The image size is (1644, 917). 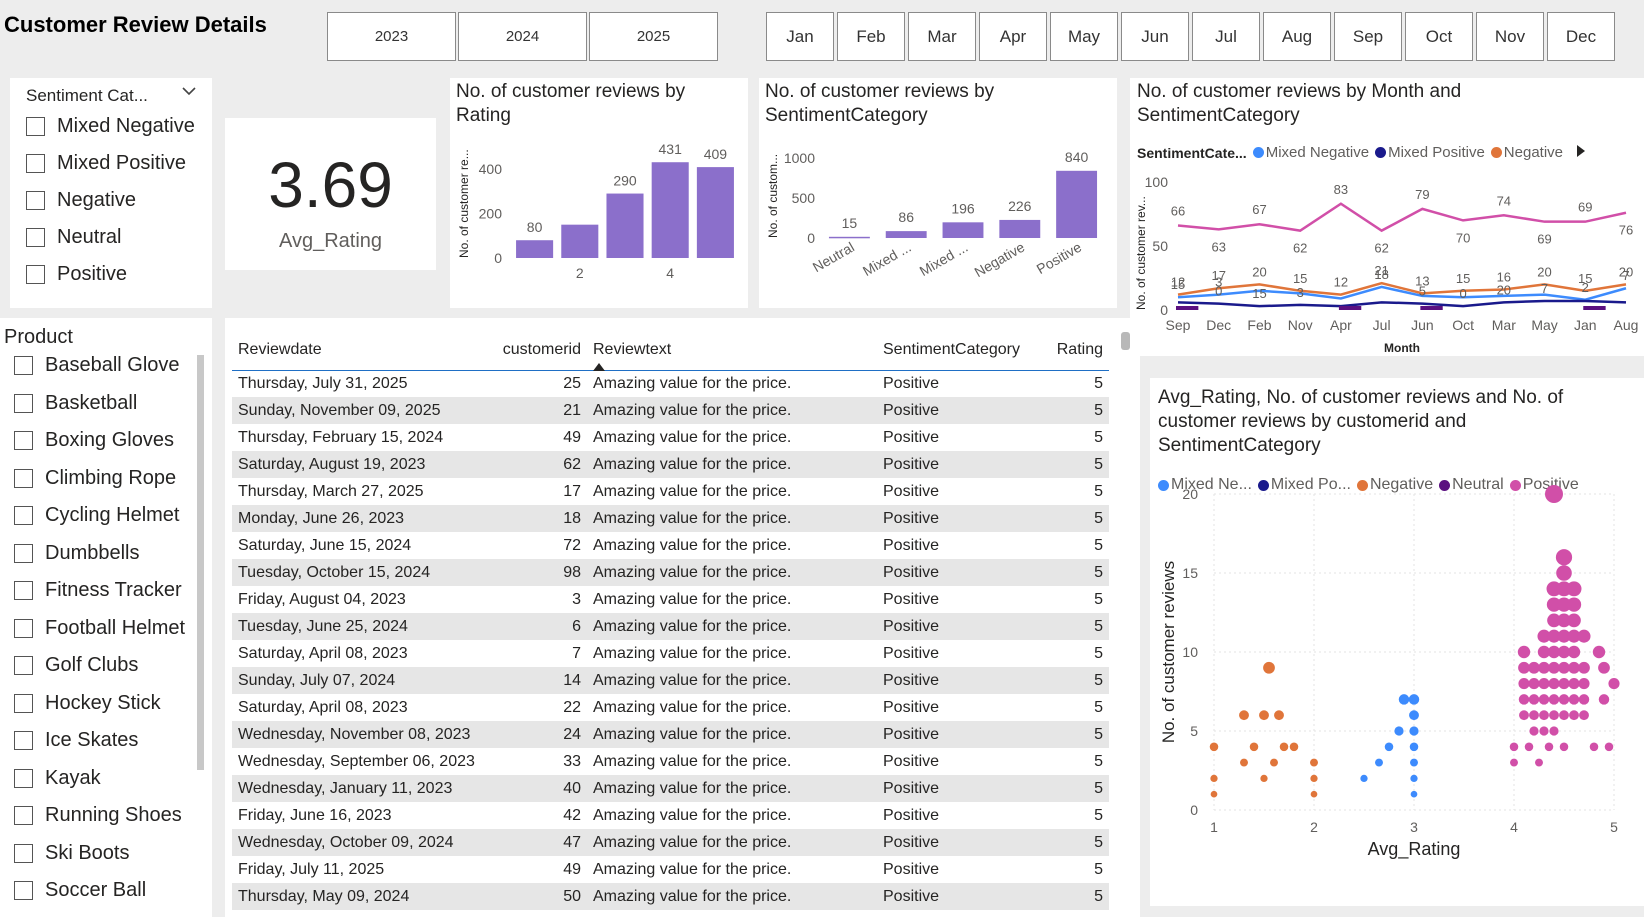 I want to click on chevron-down-icon, so click(x=189, y=93).